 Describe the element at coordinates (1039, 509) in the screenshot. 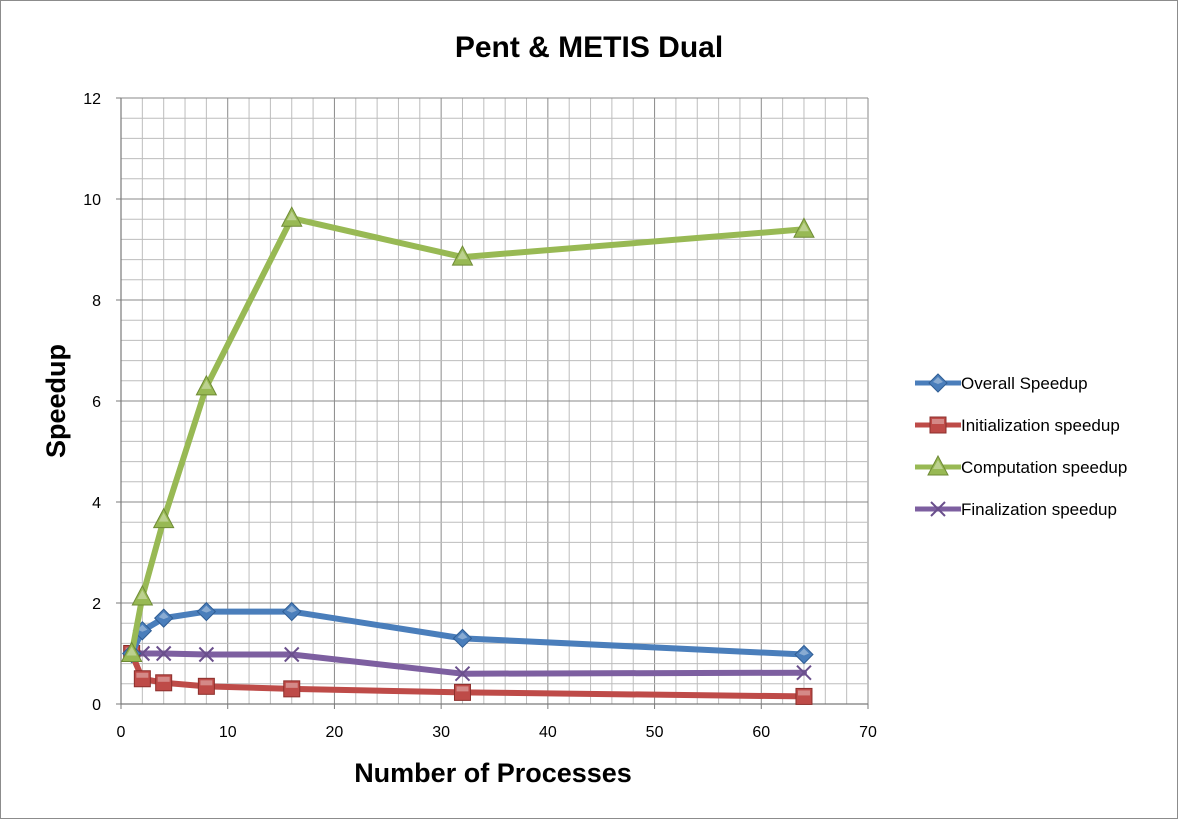

I see `legend-label: Finalization speedup` at that location.